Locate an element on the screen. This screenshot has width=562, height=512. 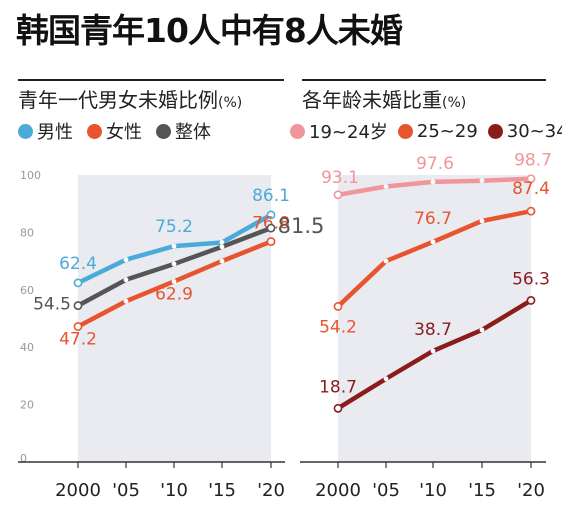
legend-label-male: 男性 is located at coordinates (55, 132).